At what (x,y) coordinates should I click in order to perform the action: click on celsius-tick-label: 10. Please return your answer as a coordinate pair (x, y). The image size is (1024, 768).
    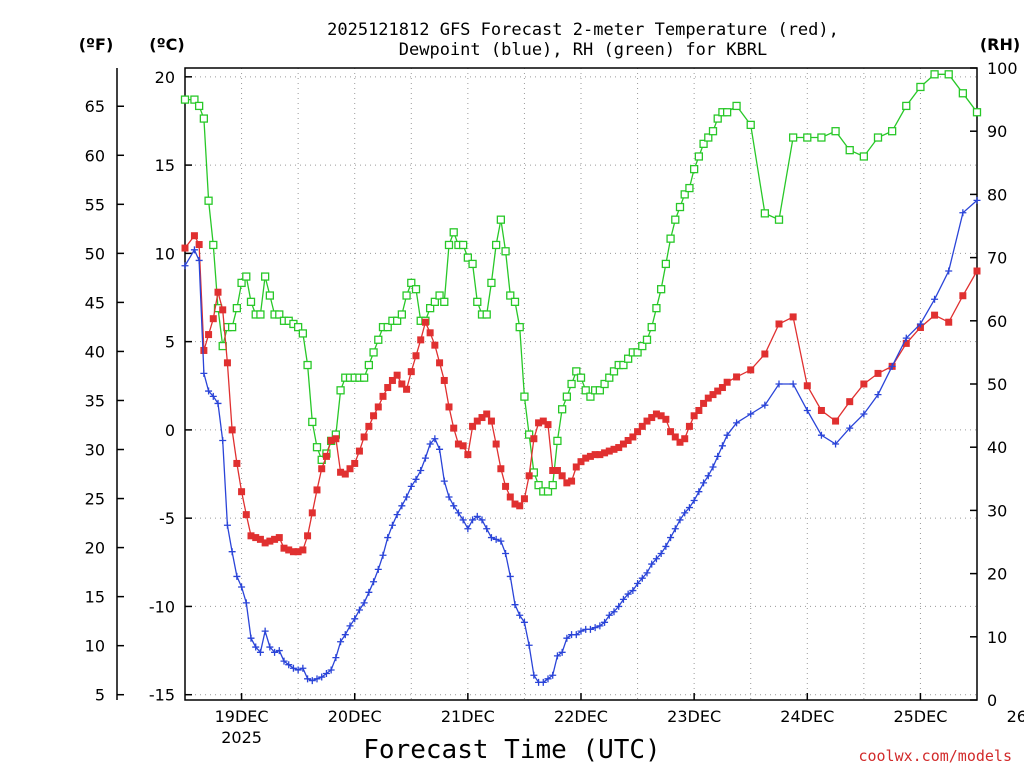
    Looking at the image, I should click on (165, 253).